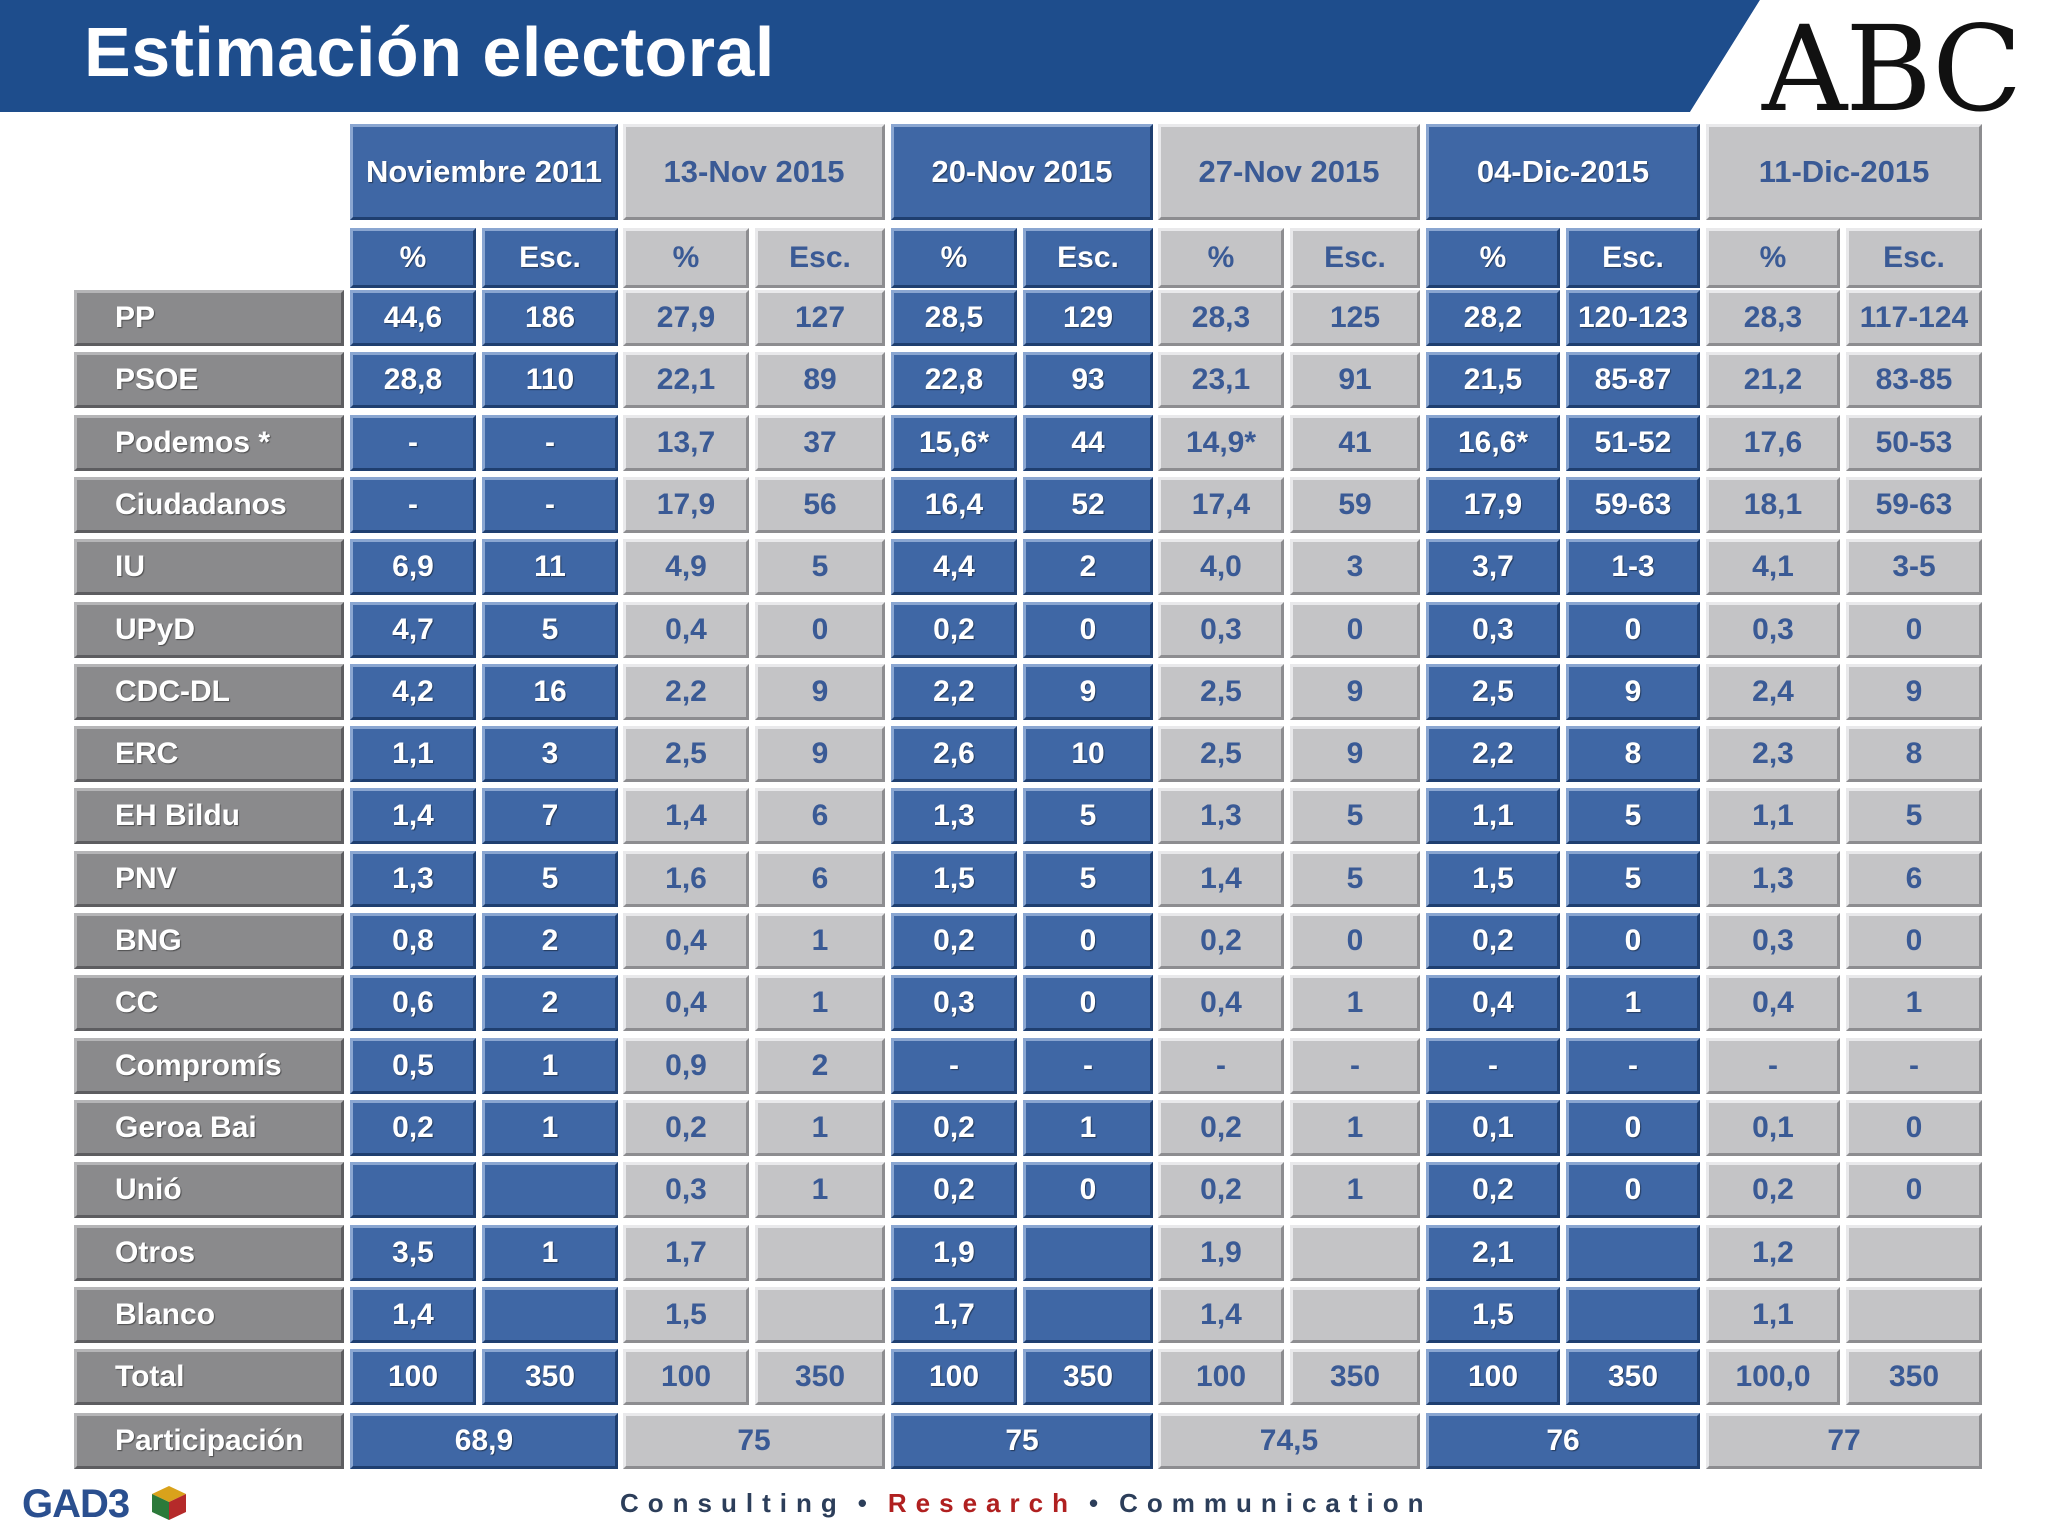 The width and height of the screenshot is (2048, 1536). I want to click on party-label: CC, so click(209, 1003).